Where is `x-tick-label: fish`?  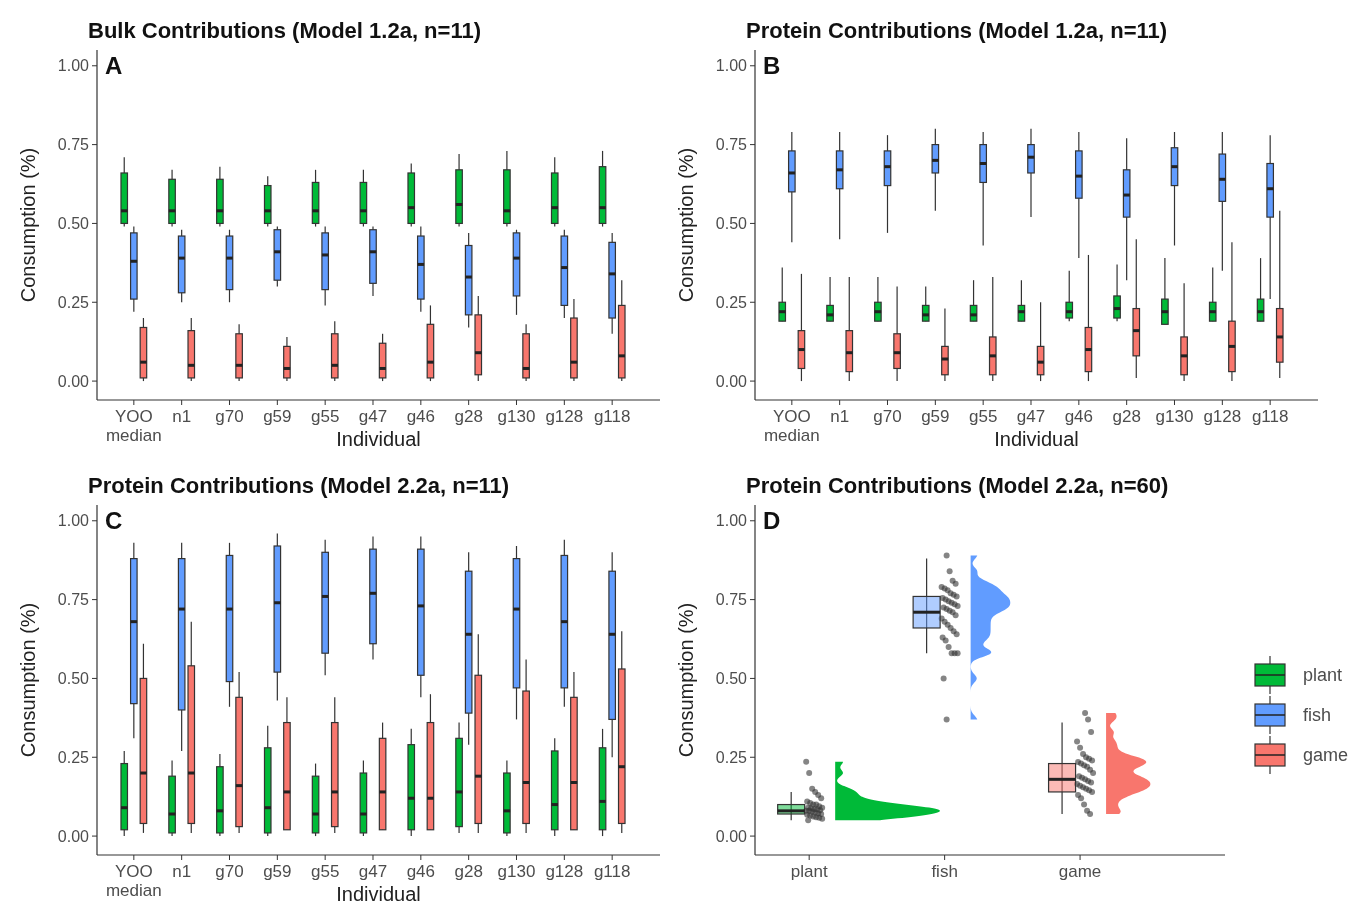 x-tick-label: fish is located at coordinates (944, 871).